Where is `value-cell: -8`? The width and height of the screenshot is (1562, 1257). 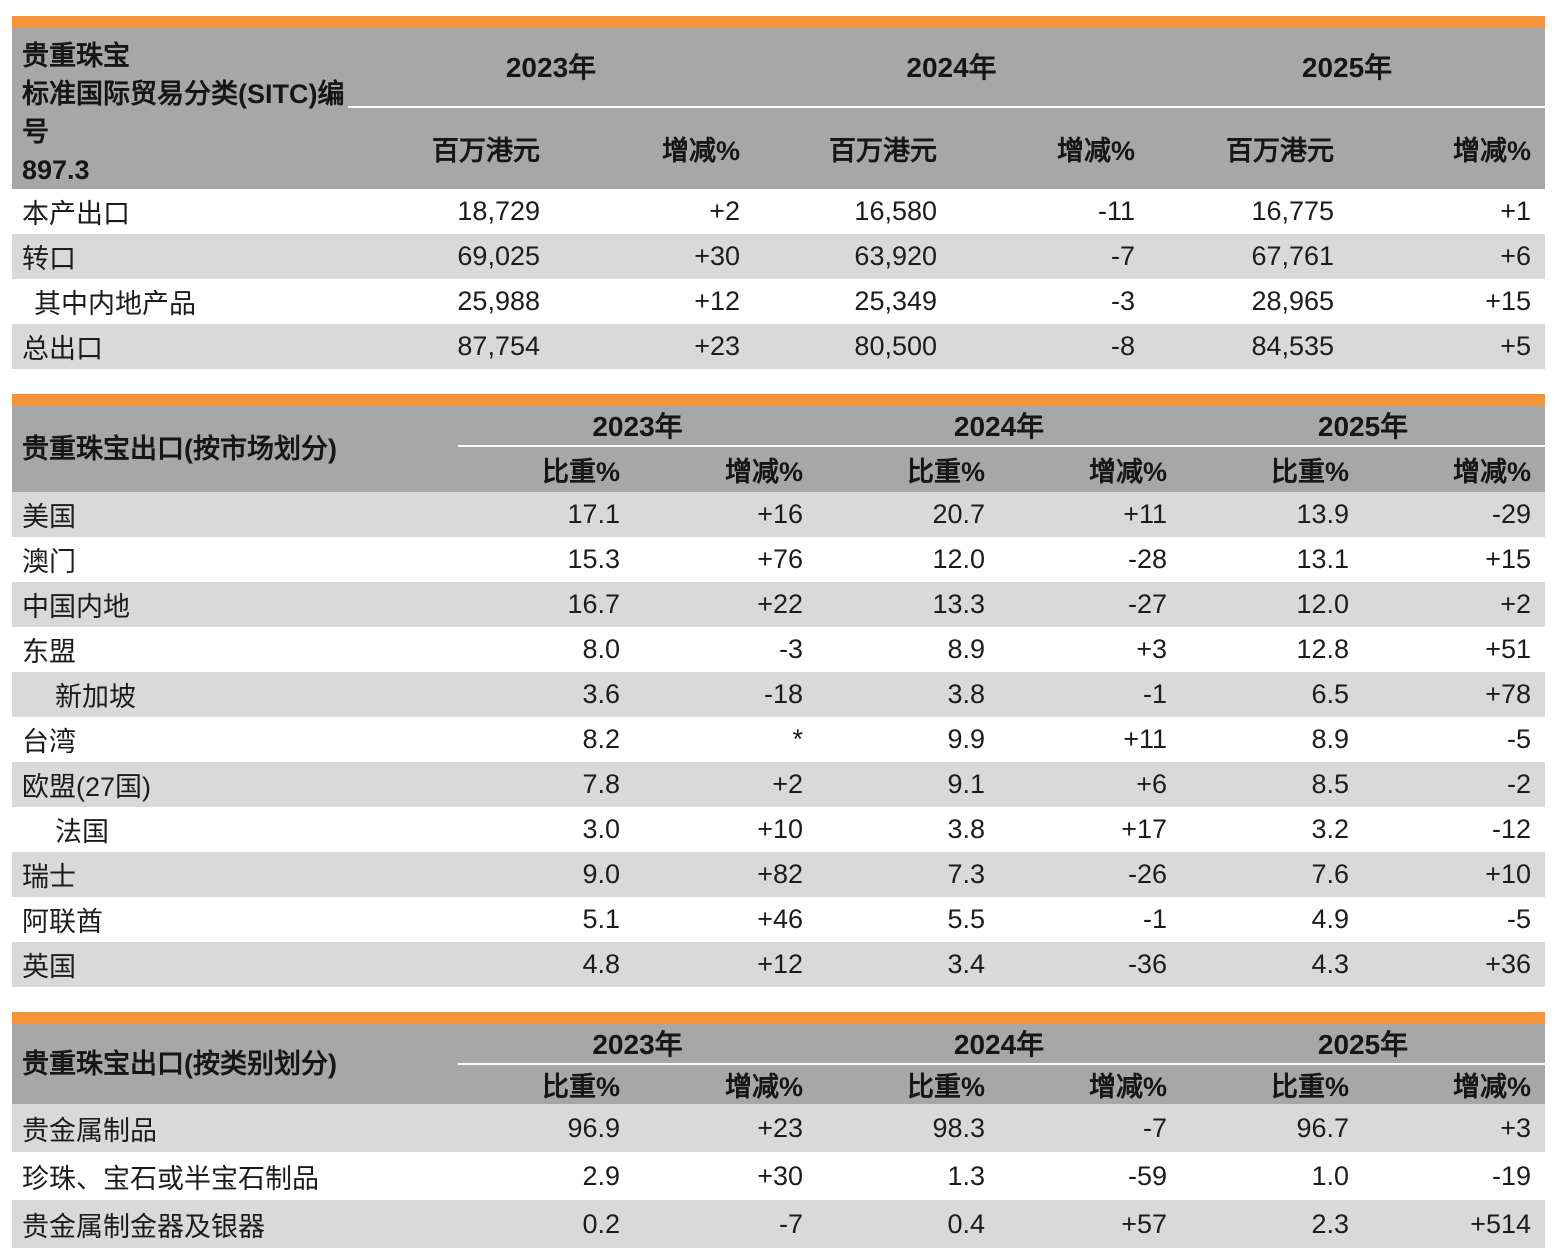
value-cell: -8 is located at coordinates (1123, 346).